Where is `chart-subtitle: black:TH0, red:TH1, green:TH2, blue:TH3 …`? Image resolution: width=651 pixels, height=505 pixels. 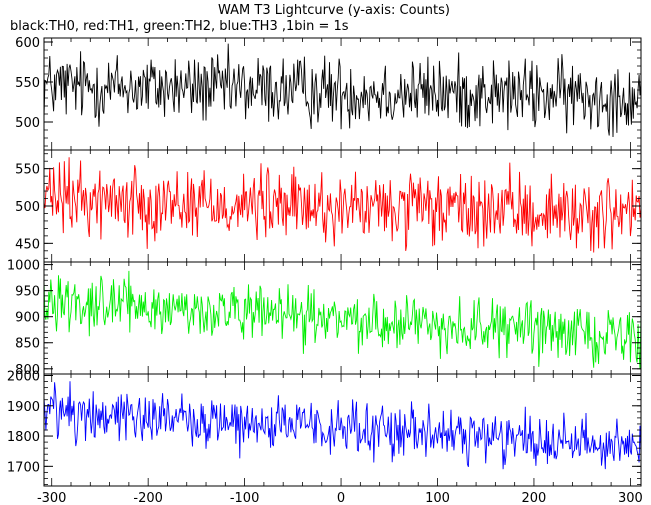
chart-subtitle: black:TH0, red:TH1, green:TH2, blue:TH3 … is located at coordinates (179, 26).